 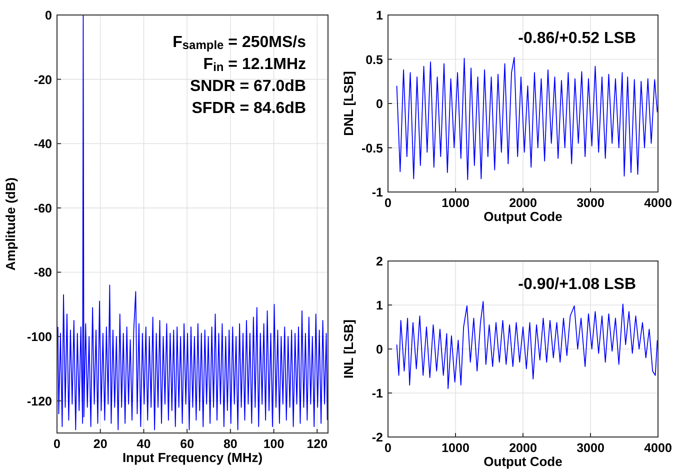 I want to click on annotation: SNDR = 67.0dB, so click(x=248, y=86).